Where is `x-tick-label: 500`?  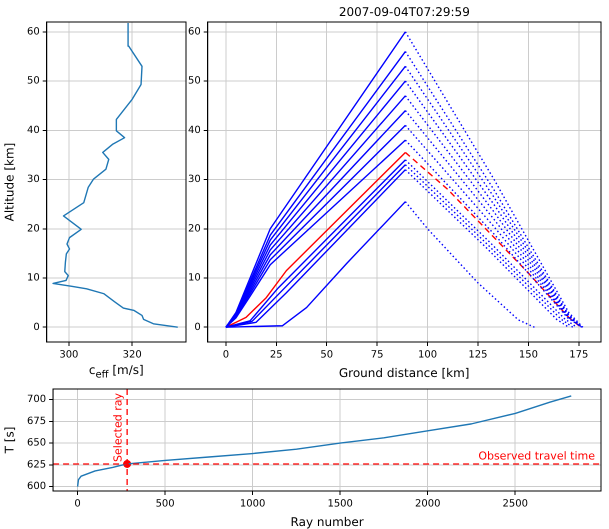 x-tick-label: 500 is located at coordinates (165, 504).